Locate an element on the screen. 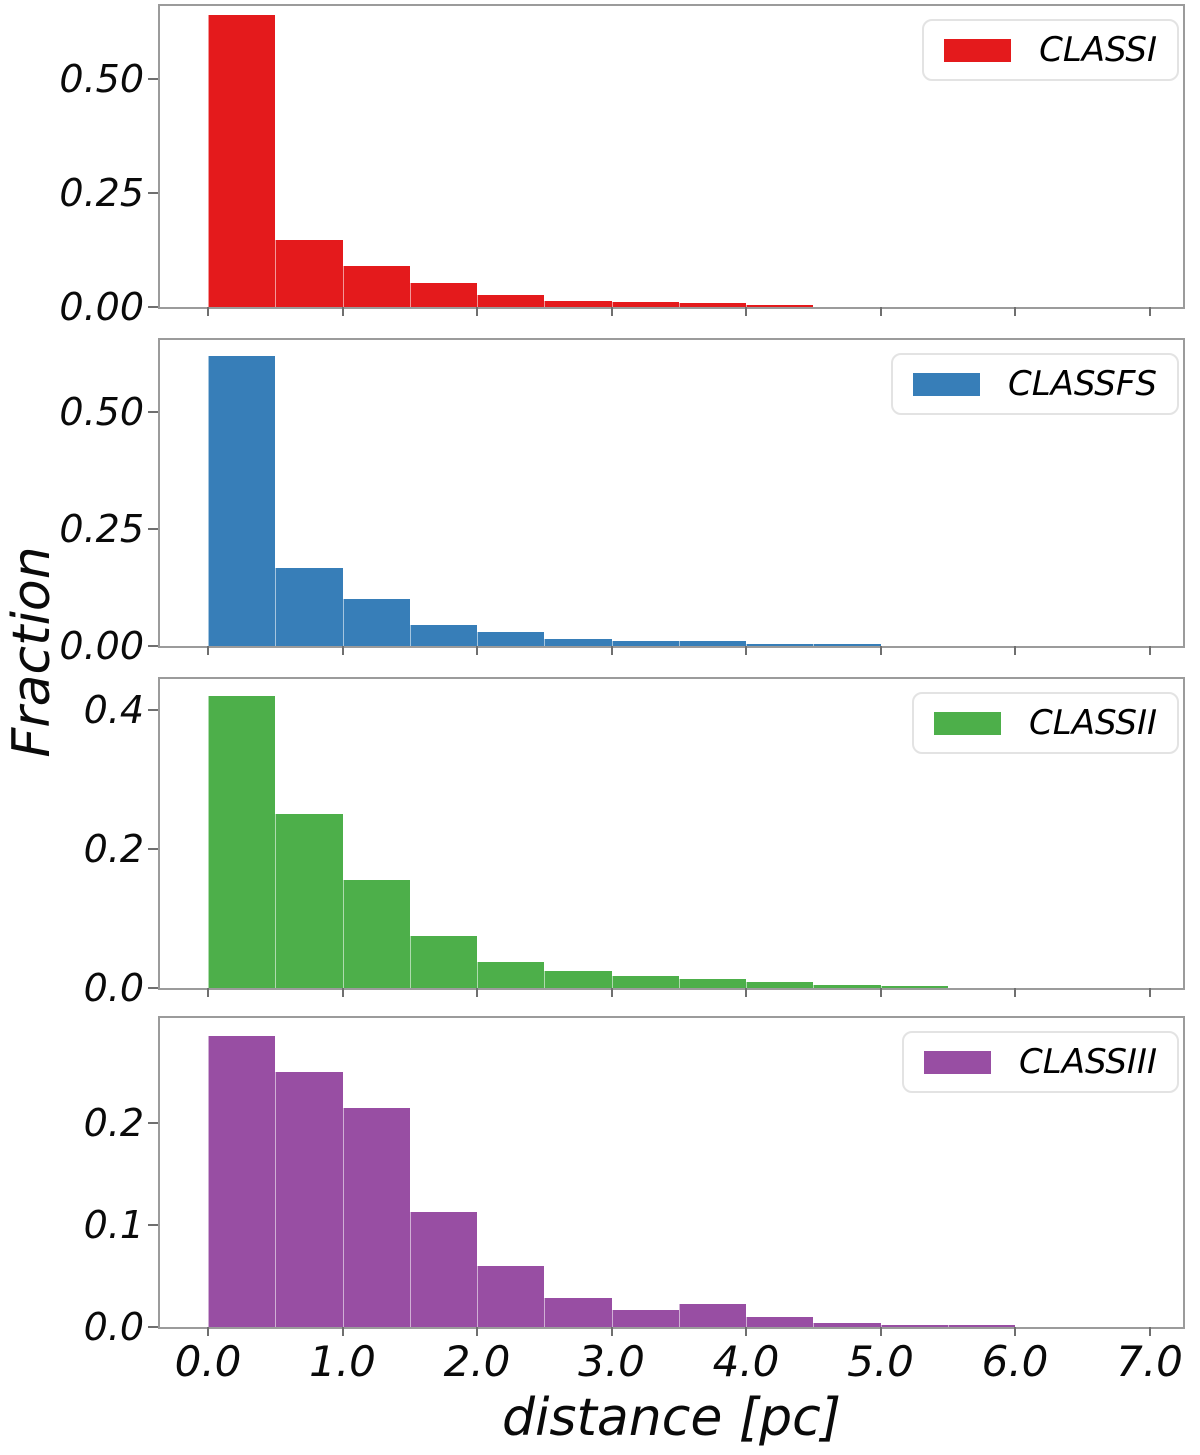 The width and height of the screenshot is (1200, 1455). y-tick-label: 0.4 is located at coordinates (113, 710).